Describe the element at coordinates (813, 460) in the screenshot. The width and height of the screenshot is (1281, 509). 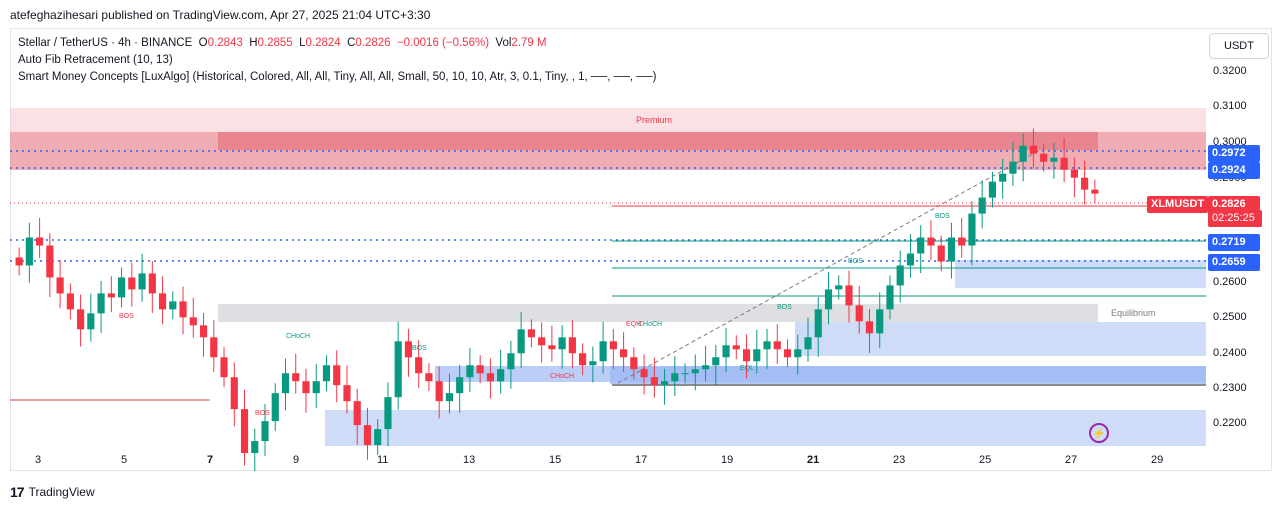
I see `time-tick: 21` at that location.